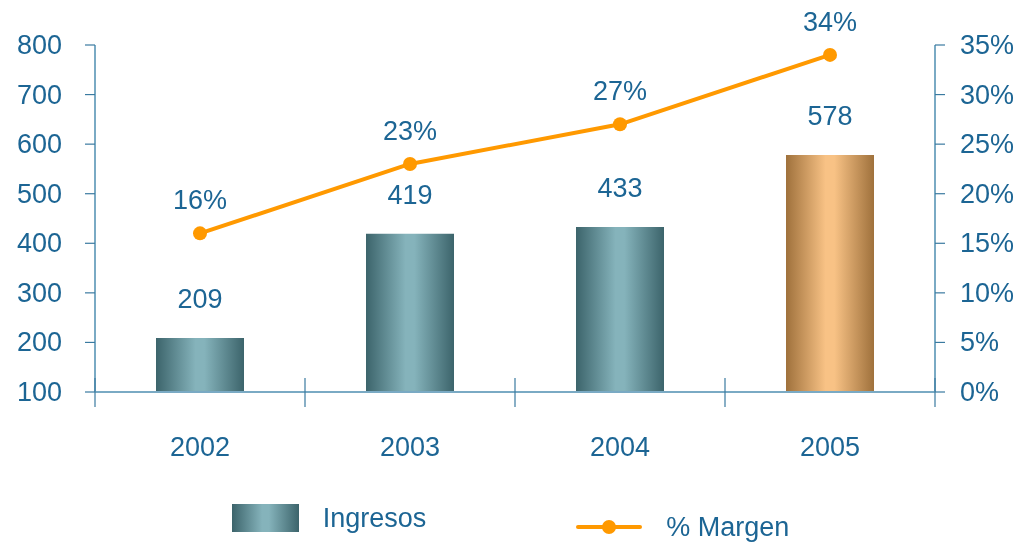 This screenshot has width=1021, height=544. Describe the element at coordinates (987, 193) in the screenshot. I see `y2-tick-label: 20%` at that location.